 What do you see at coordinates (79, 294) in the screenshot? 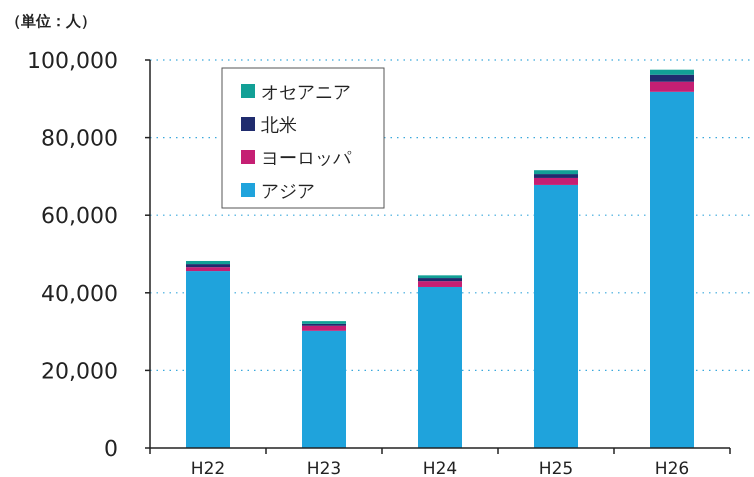
I see `y-tick-label: 40,000` at bounding box center [79, 294].